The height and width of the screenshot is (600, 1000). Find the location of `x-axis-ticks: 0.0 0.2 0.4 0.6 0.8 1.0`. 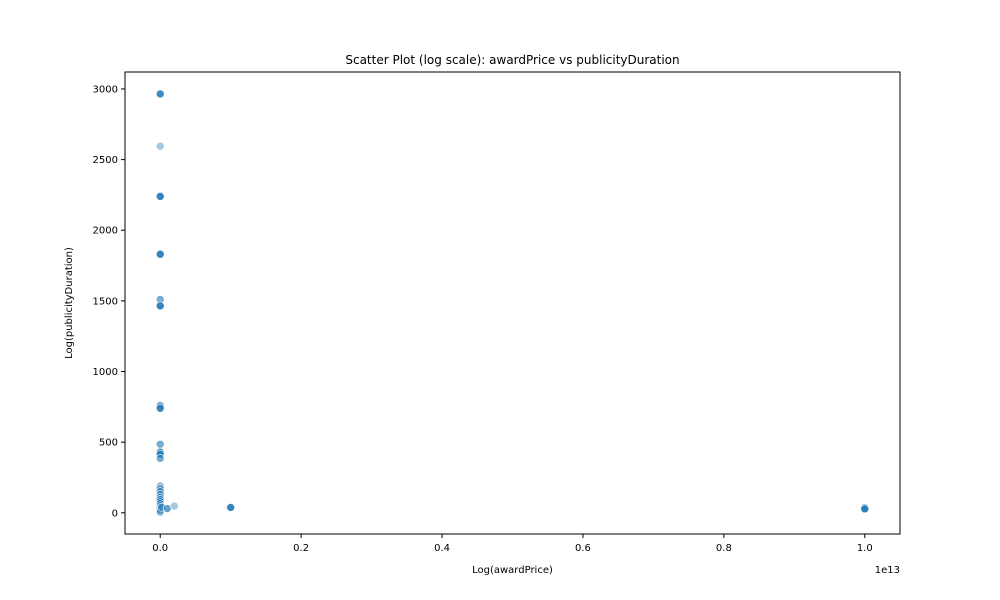

x-axis-ticks: 0.0 0.2 0.4 0.6 0.8 1.0 is located at coordinates (512, 544).